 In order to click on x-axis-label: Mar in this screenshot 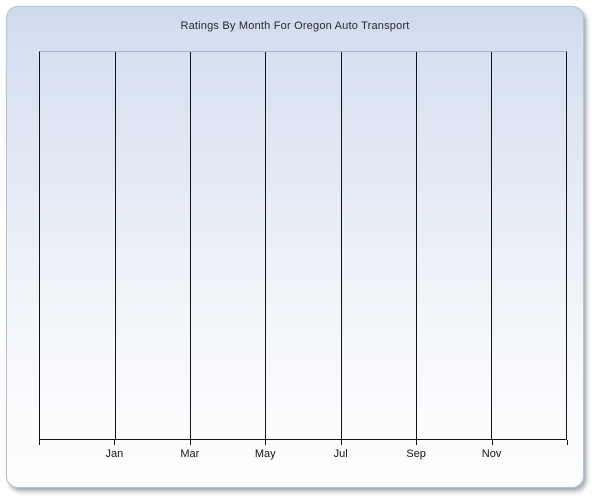, I will do `click(190, 454)`.